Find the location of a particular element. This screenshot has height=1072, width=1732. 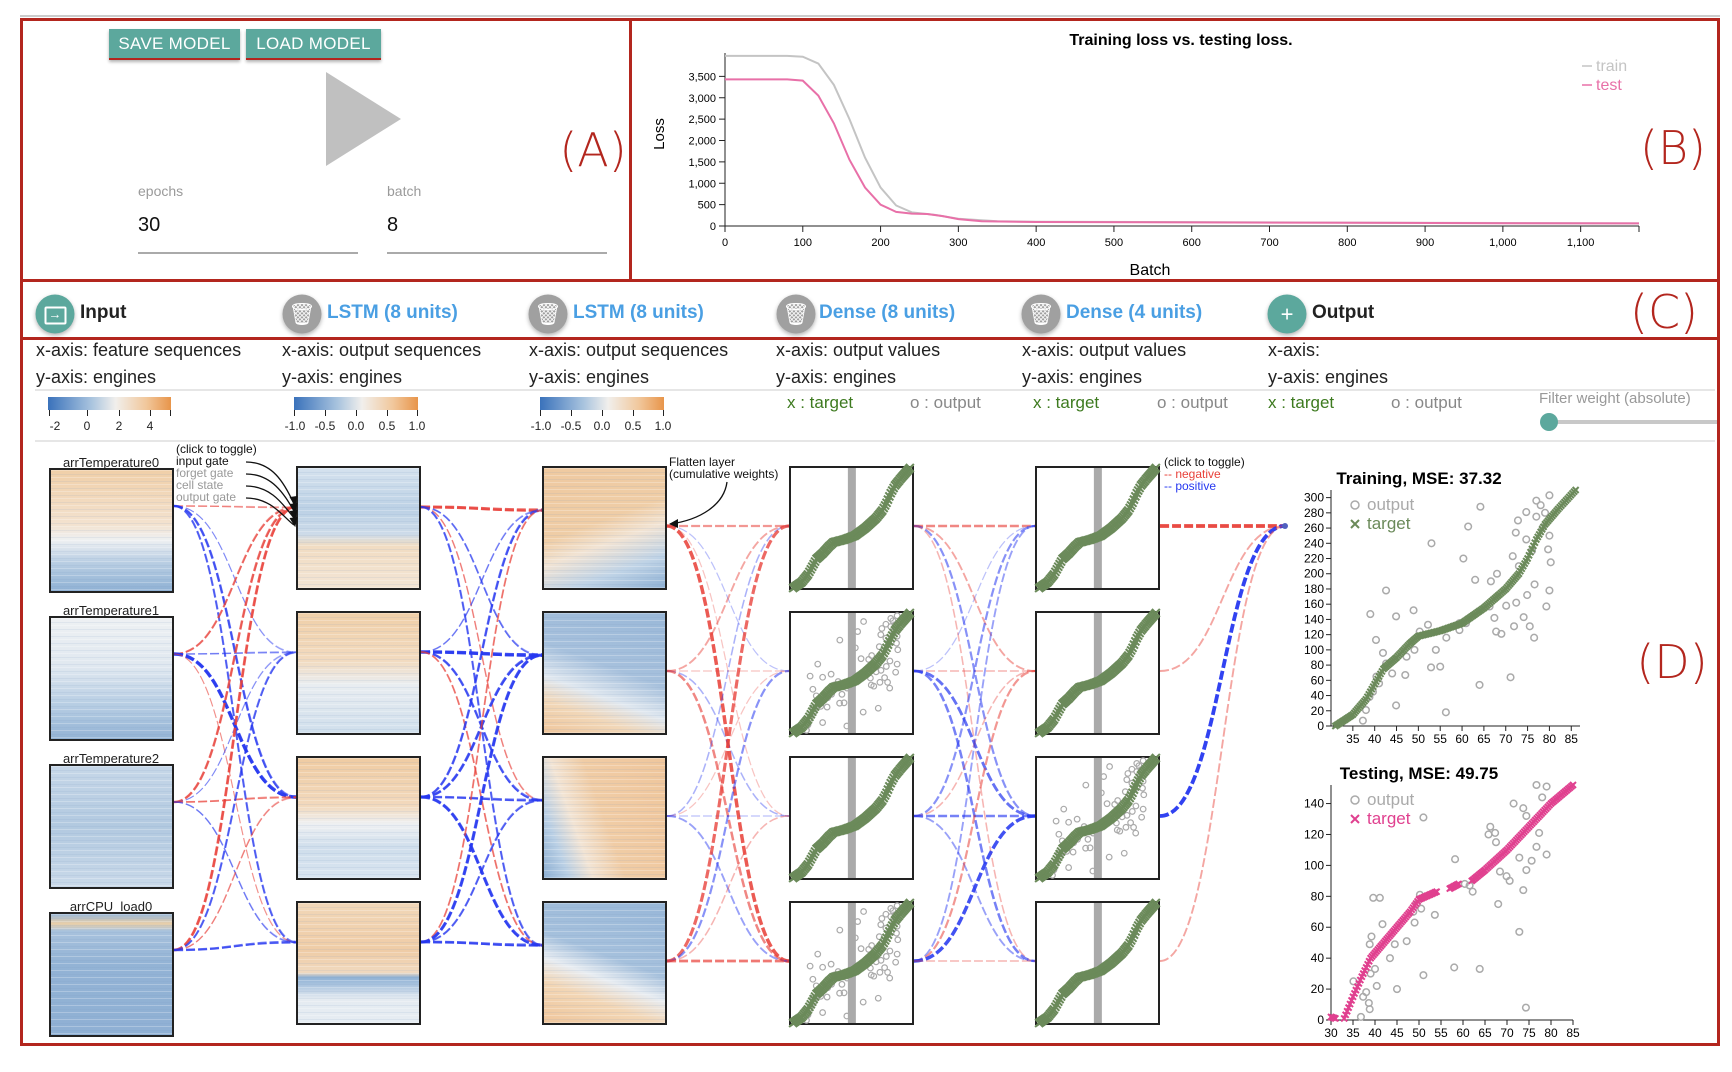

panel-c-tag: (C) is located at coordinates (1664, 312).